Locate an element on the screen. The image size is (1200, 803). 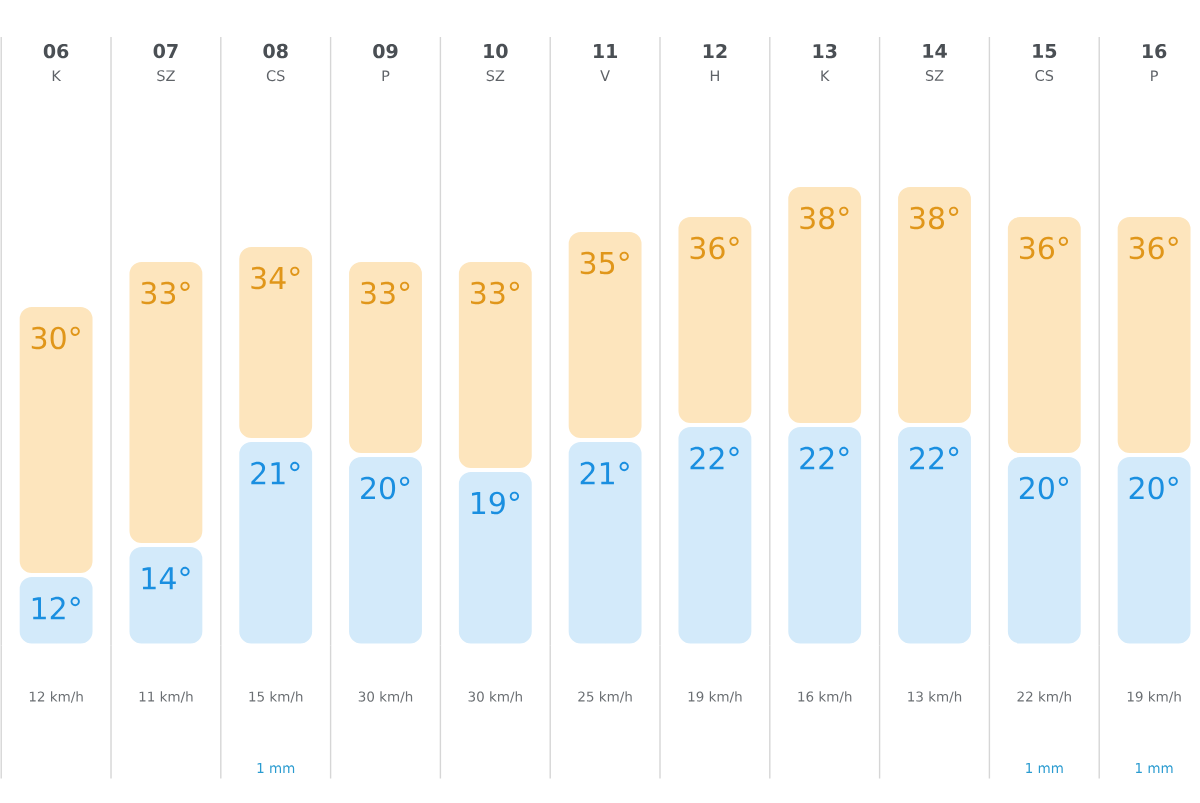
x-tick-label: 14 SZ is located at coordinates (935, 62).